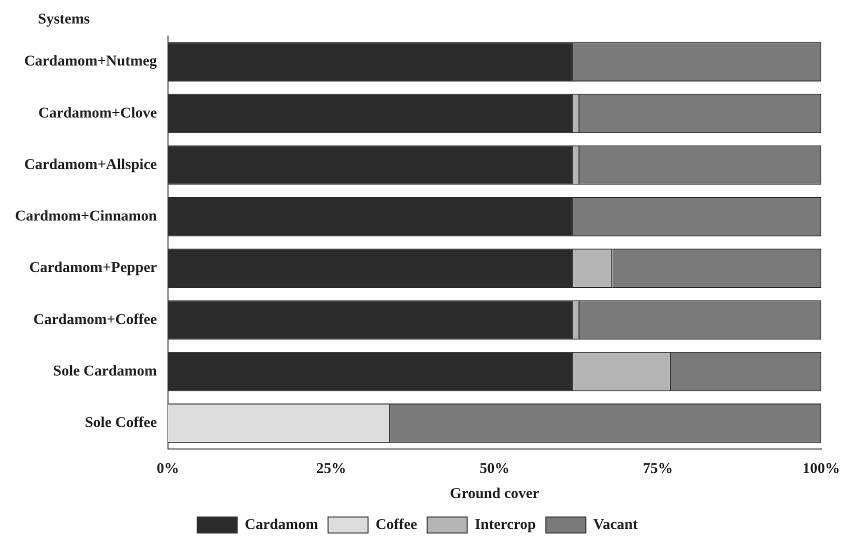  Describe the element at coordinates (98, 113) in the screenshot. I see `y-tick-label: Cardamom+Clove` at that location.